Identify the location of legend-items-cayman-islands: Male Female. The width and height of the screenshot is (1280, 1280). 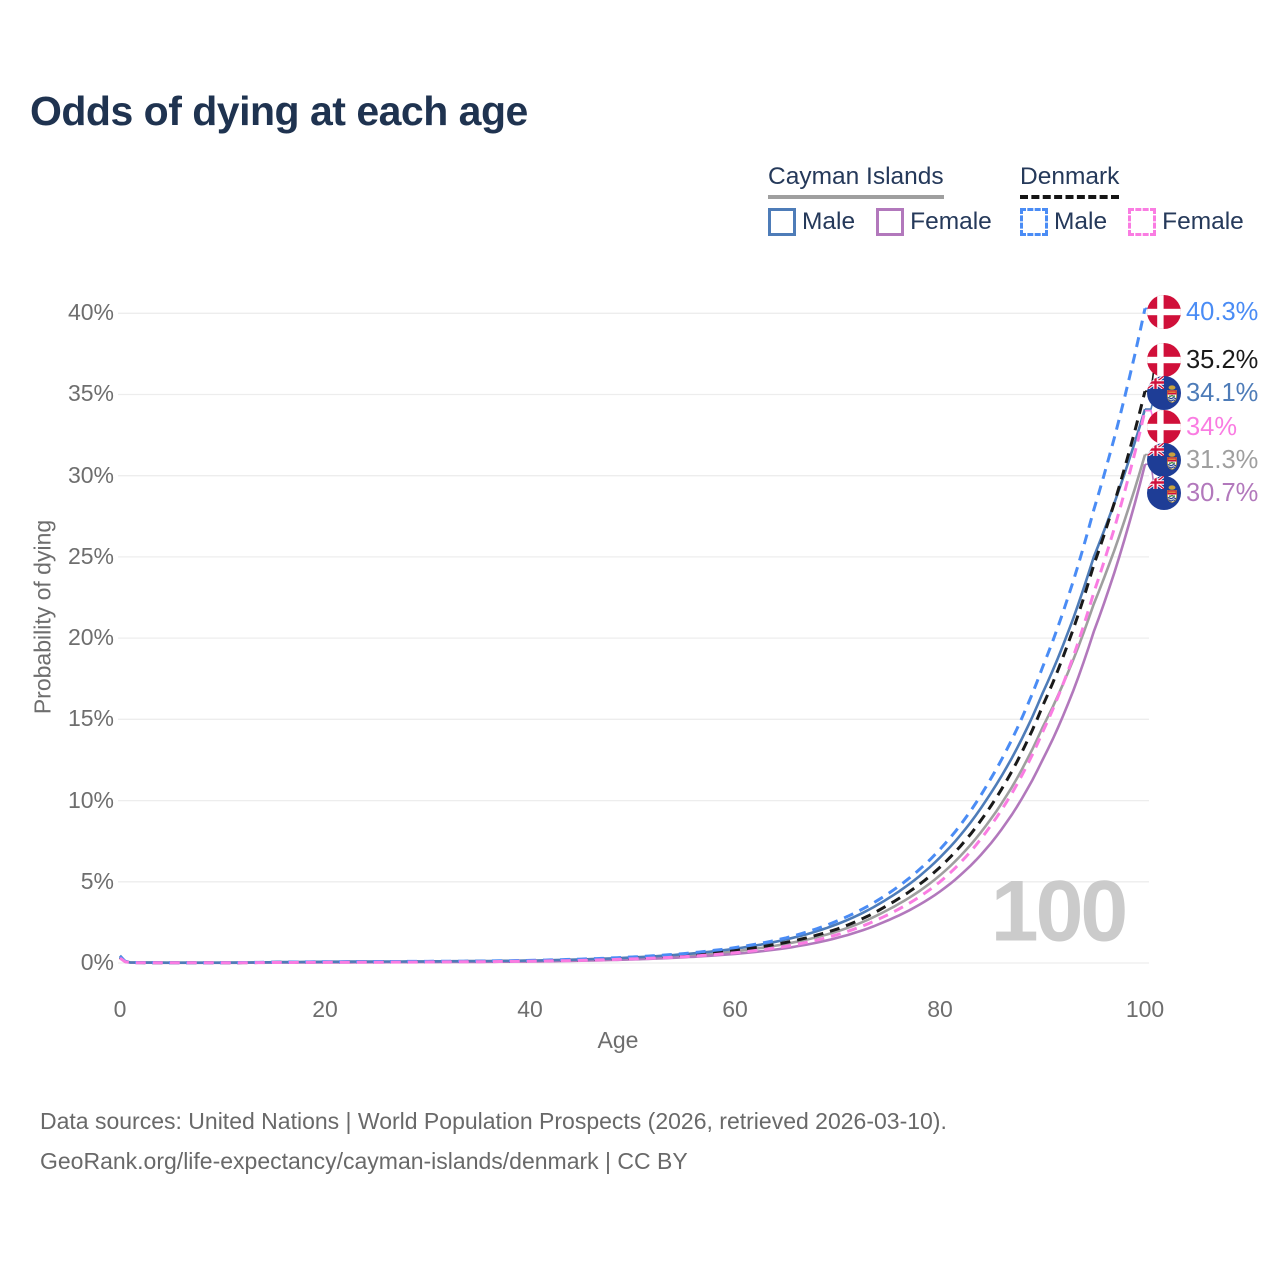
(880, 222).